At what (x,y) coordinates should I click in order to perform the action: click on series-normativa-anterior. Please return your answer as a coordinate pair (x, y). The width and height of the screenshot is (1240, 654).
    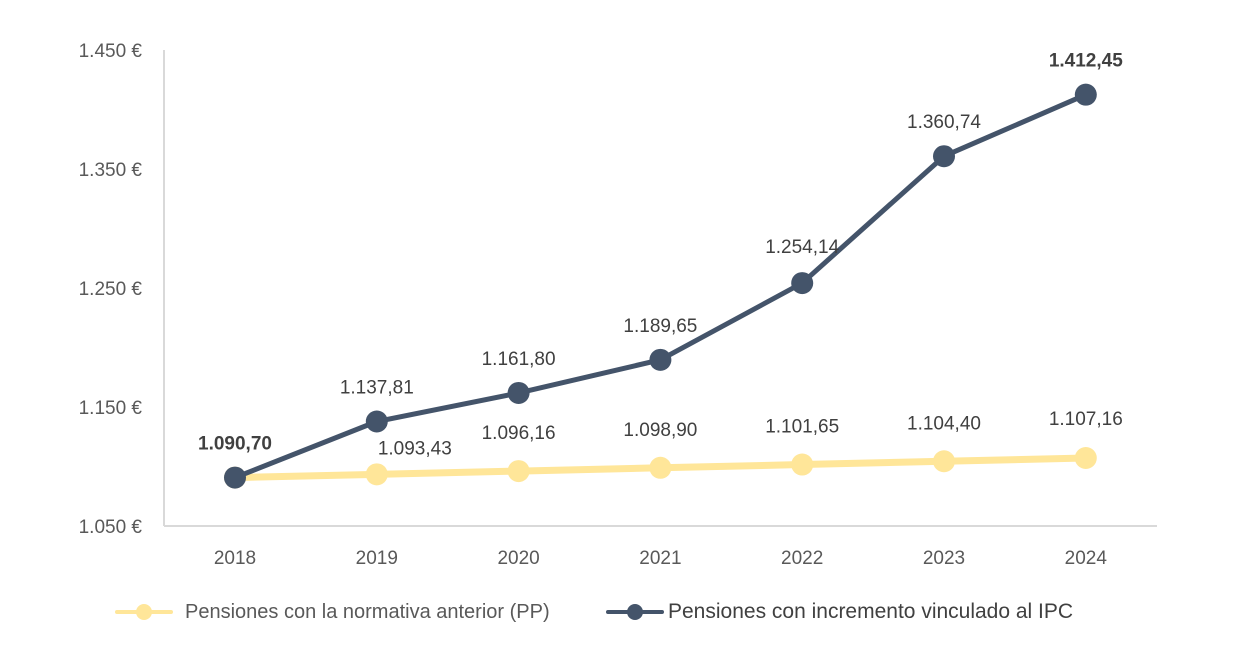
    Looking at the image, I should click on (660, 467).